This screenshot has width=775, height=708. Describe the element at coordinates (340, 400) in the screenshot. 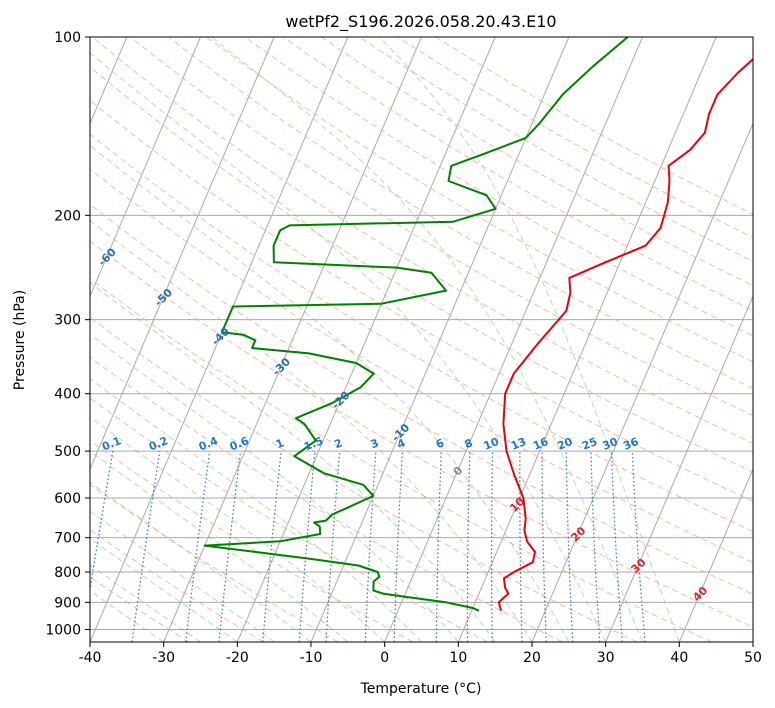

I see `isotherm-label: -20` at that location.